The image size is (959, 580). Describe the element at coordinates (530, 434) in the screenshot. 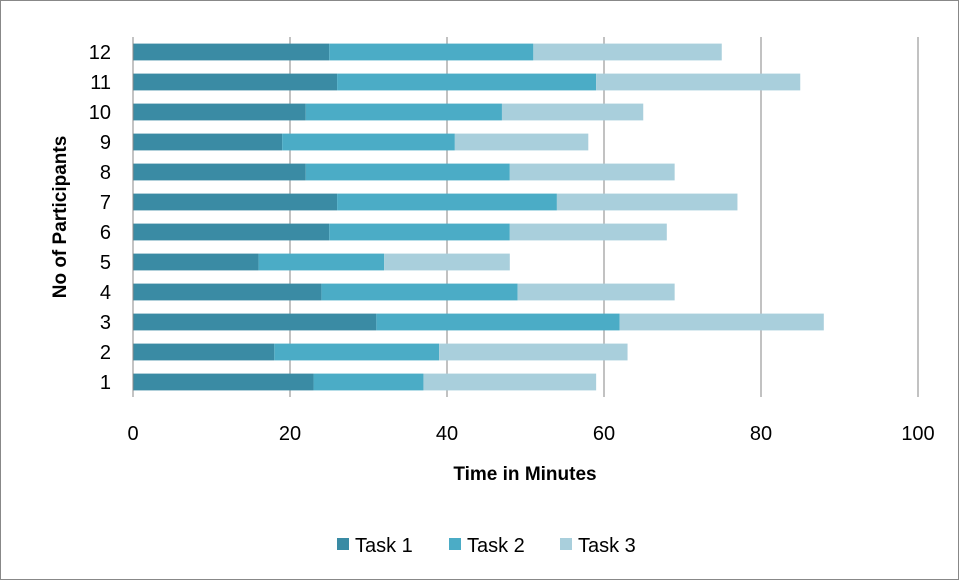

I see `x-tick-labels: 0 20 40 60 80 100` at that location.